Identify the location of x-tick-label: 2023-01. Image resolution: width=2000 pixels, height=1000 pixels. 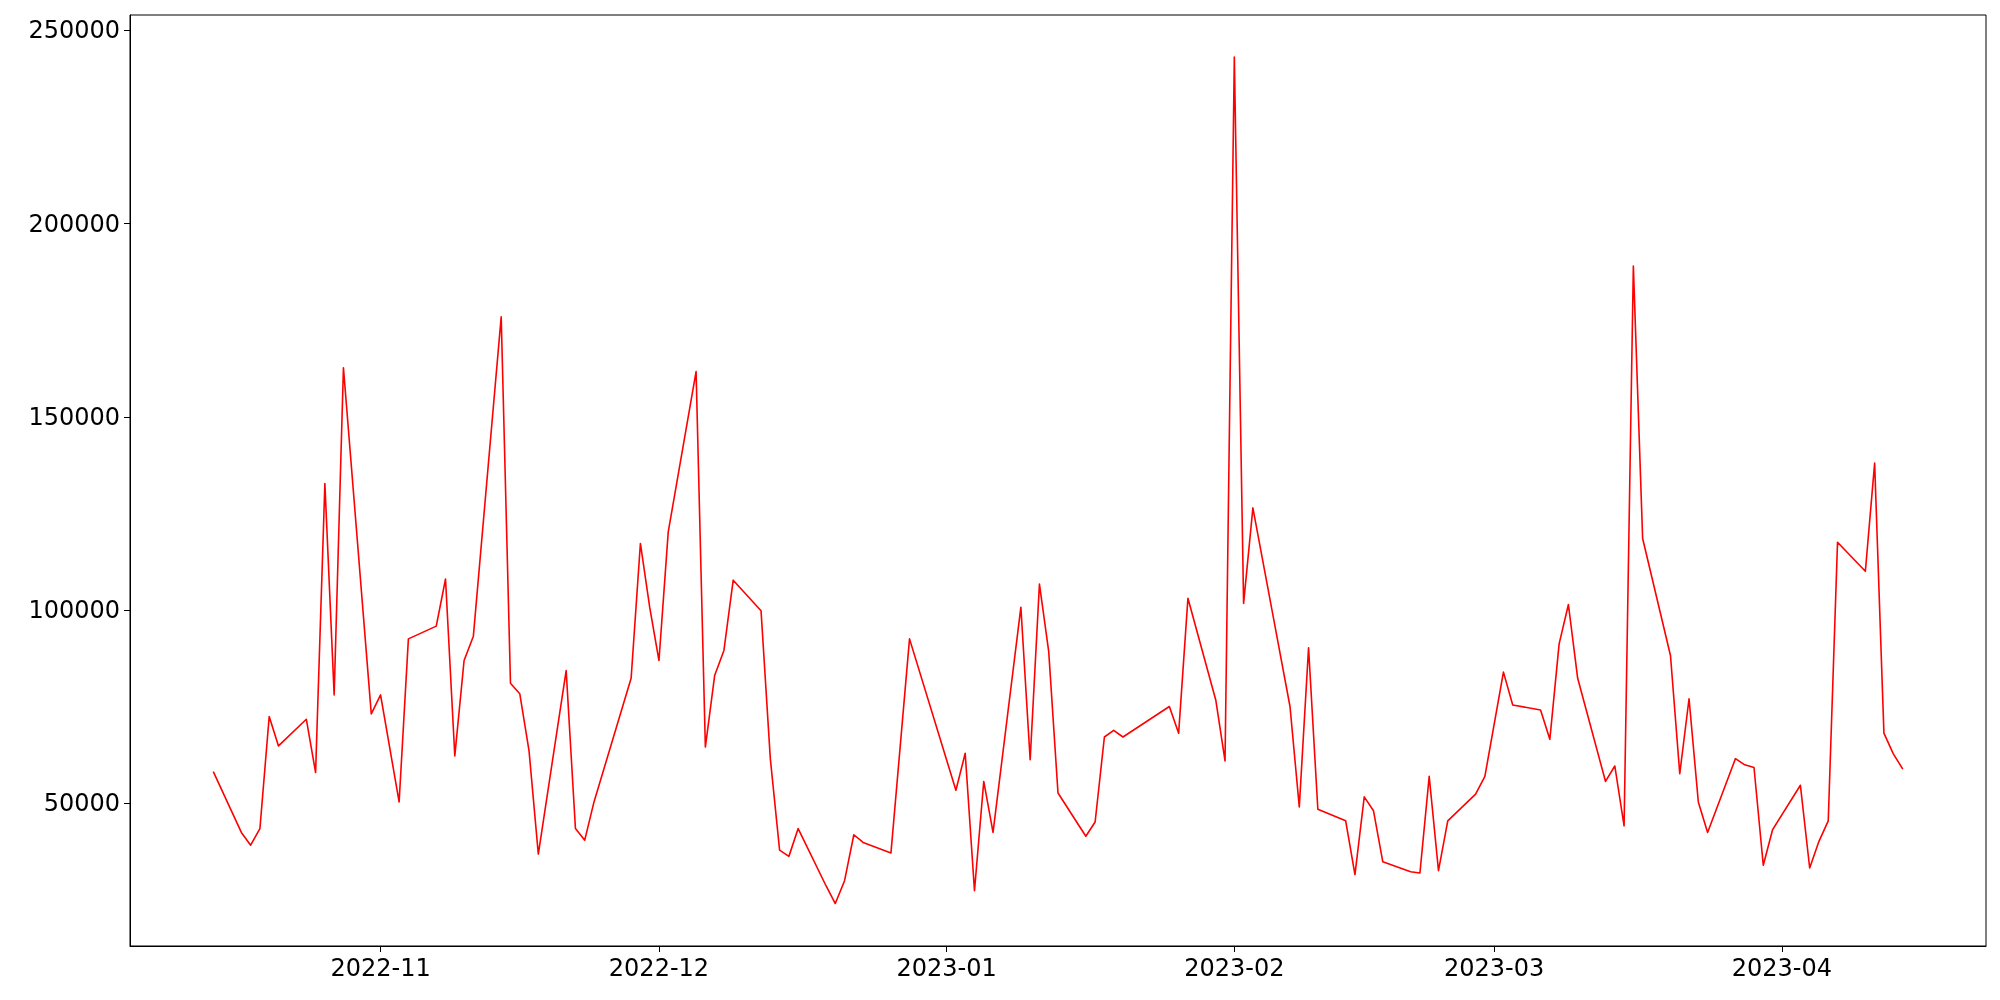
(946, 968).